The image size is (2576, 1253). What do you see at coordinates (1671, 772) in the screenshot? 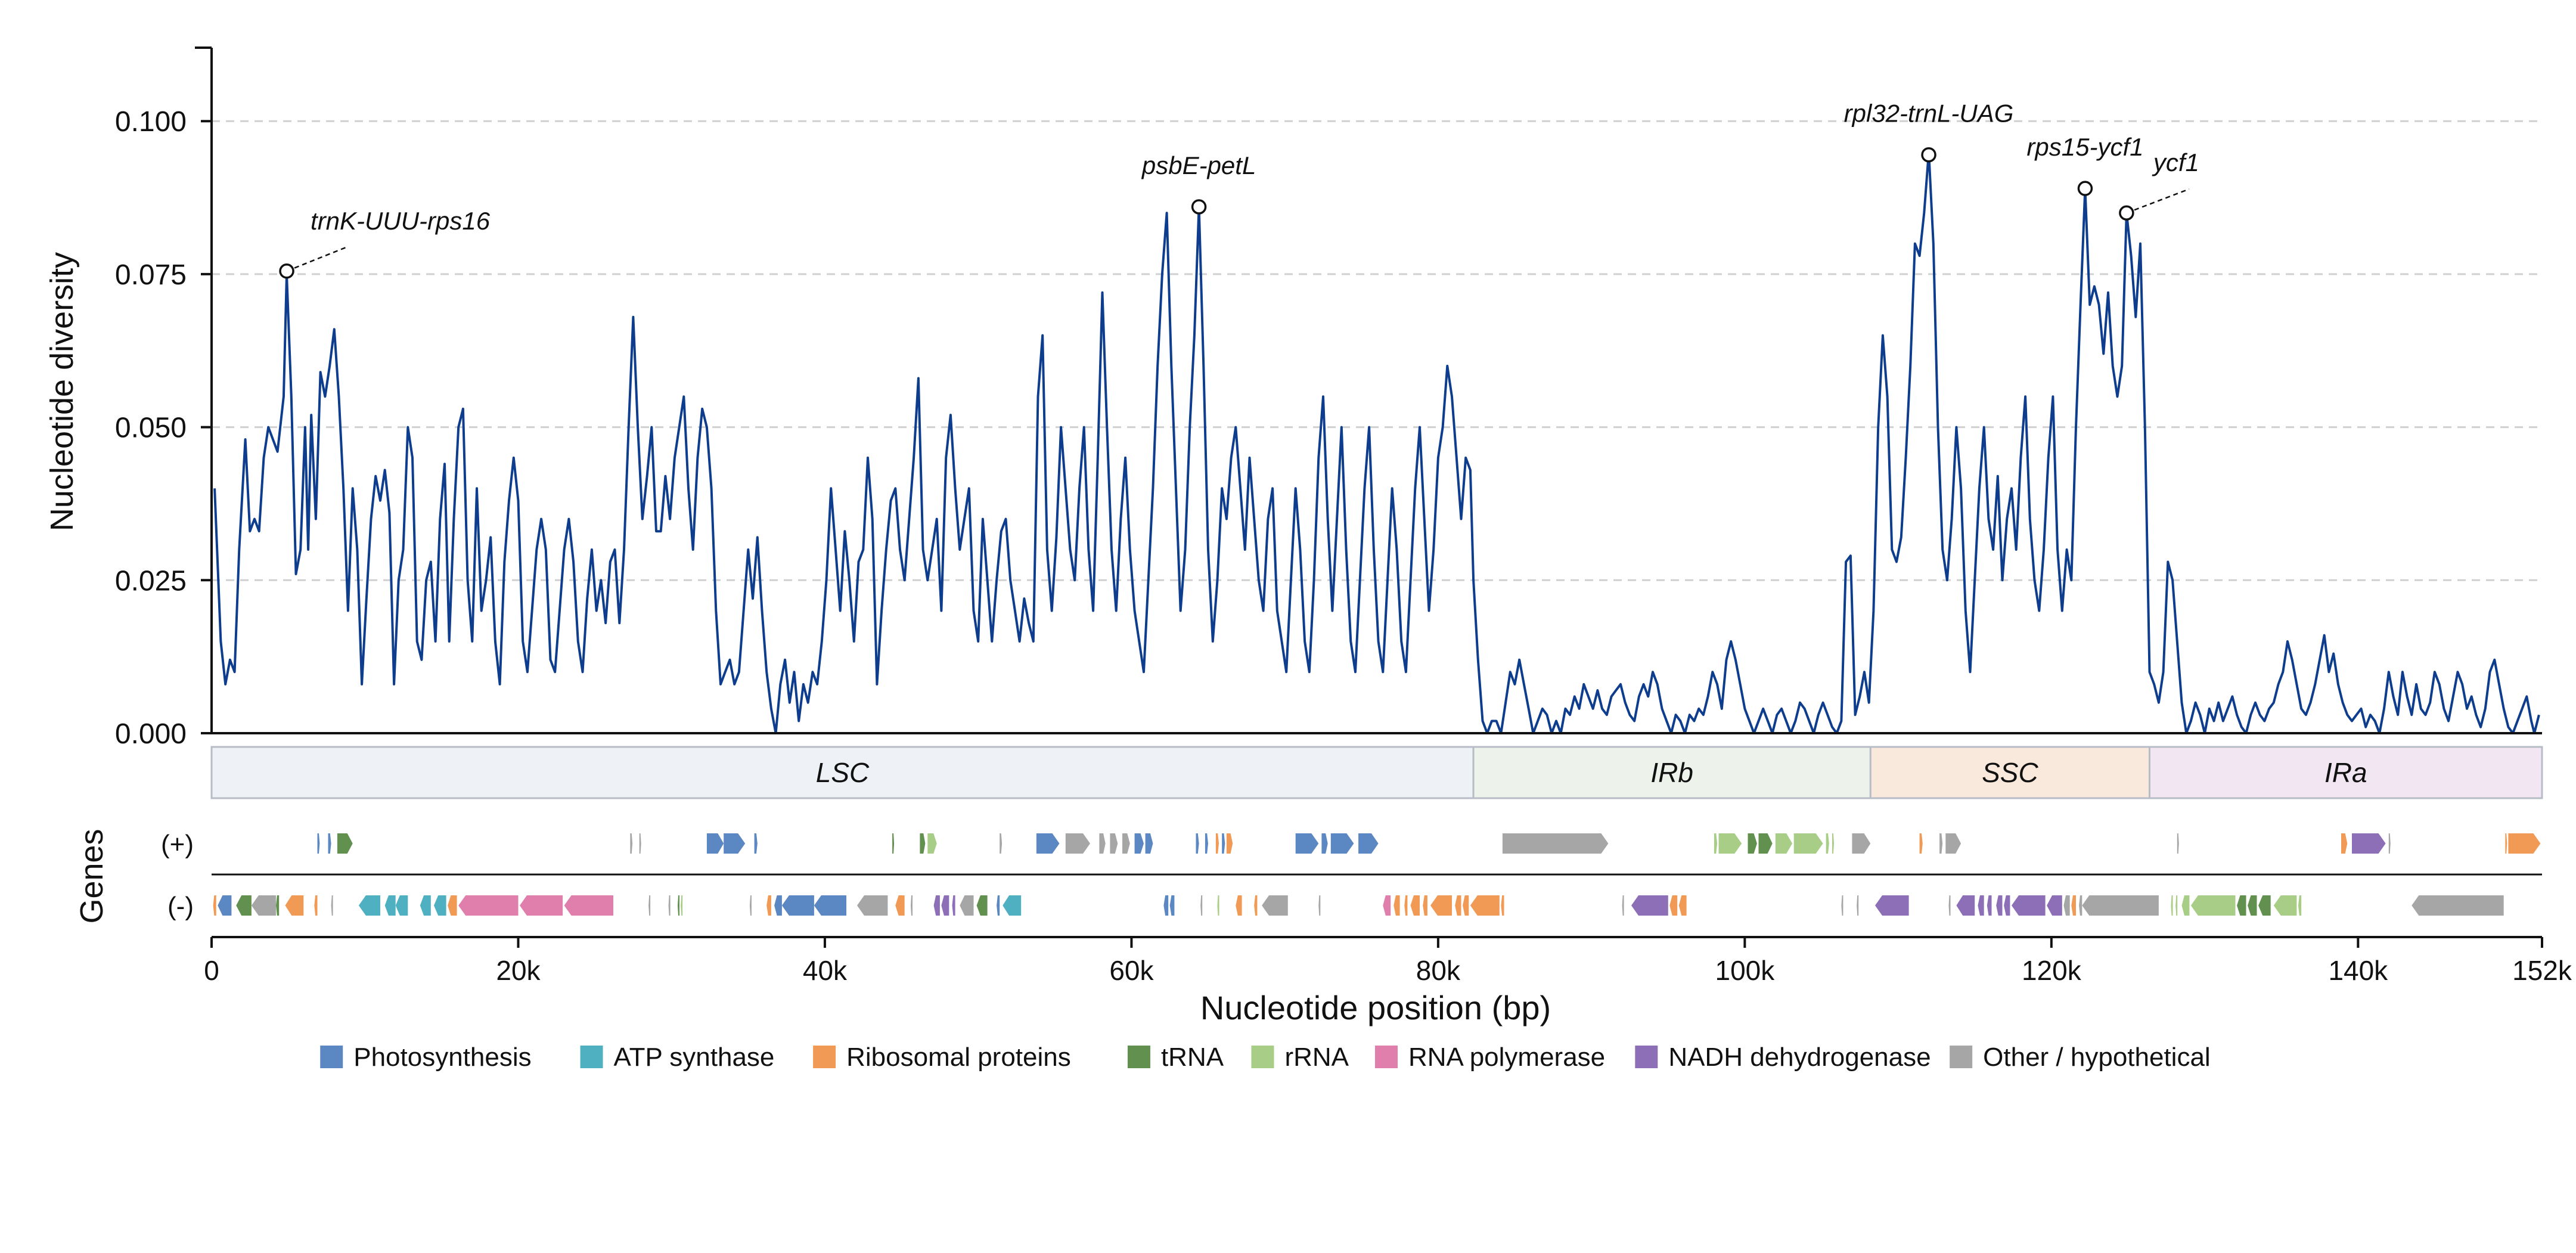
I see `region-label: IRb` at bounding box center [1671, 772].